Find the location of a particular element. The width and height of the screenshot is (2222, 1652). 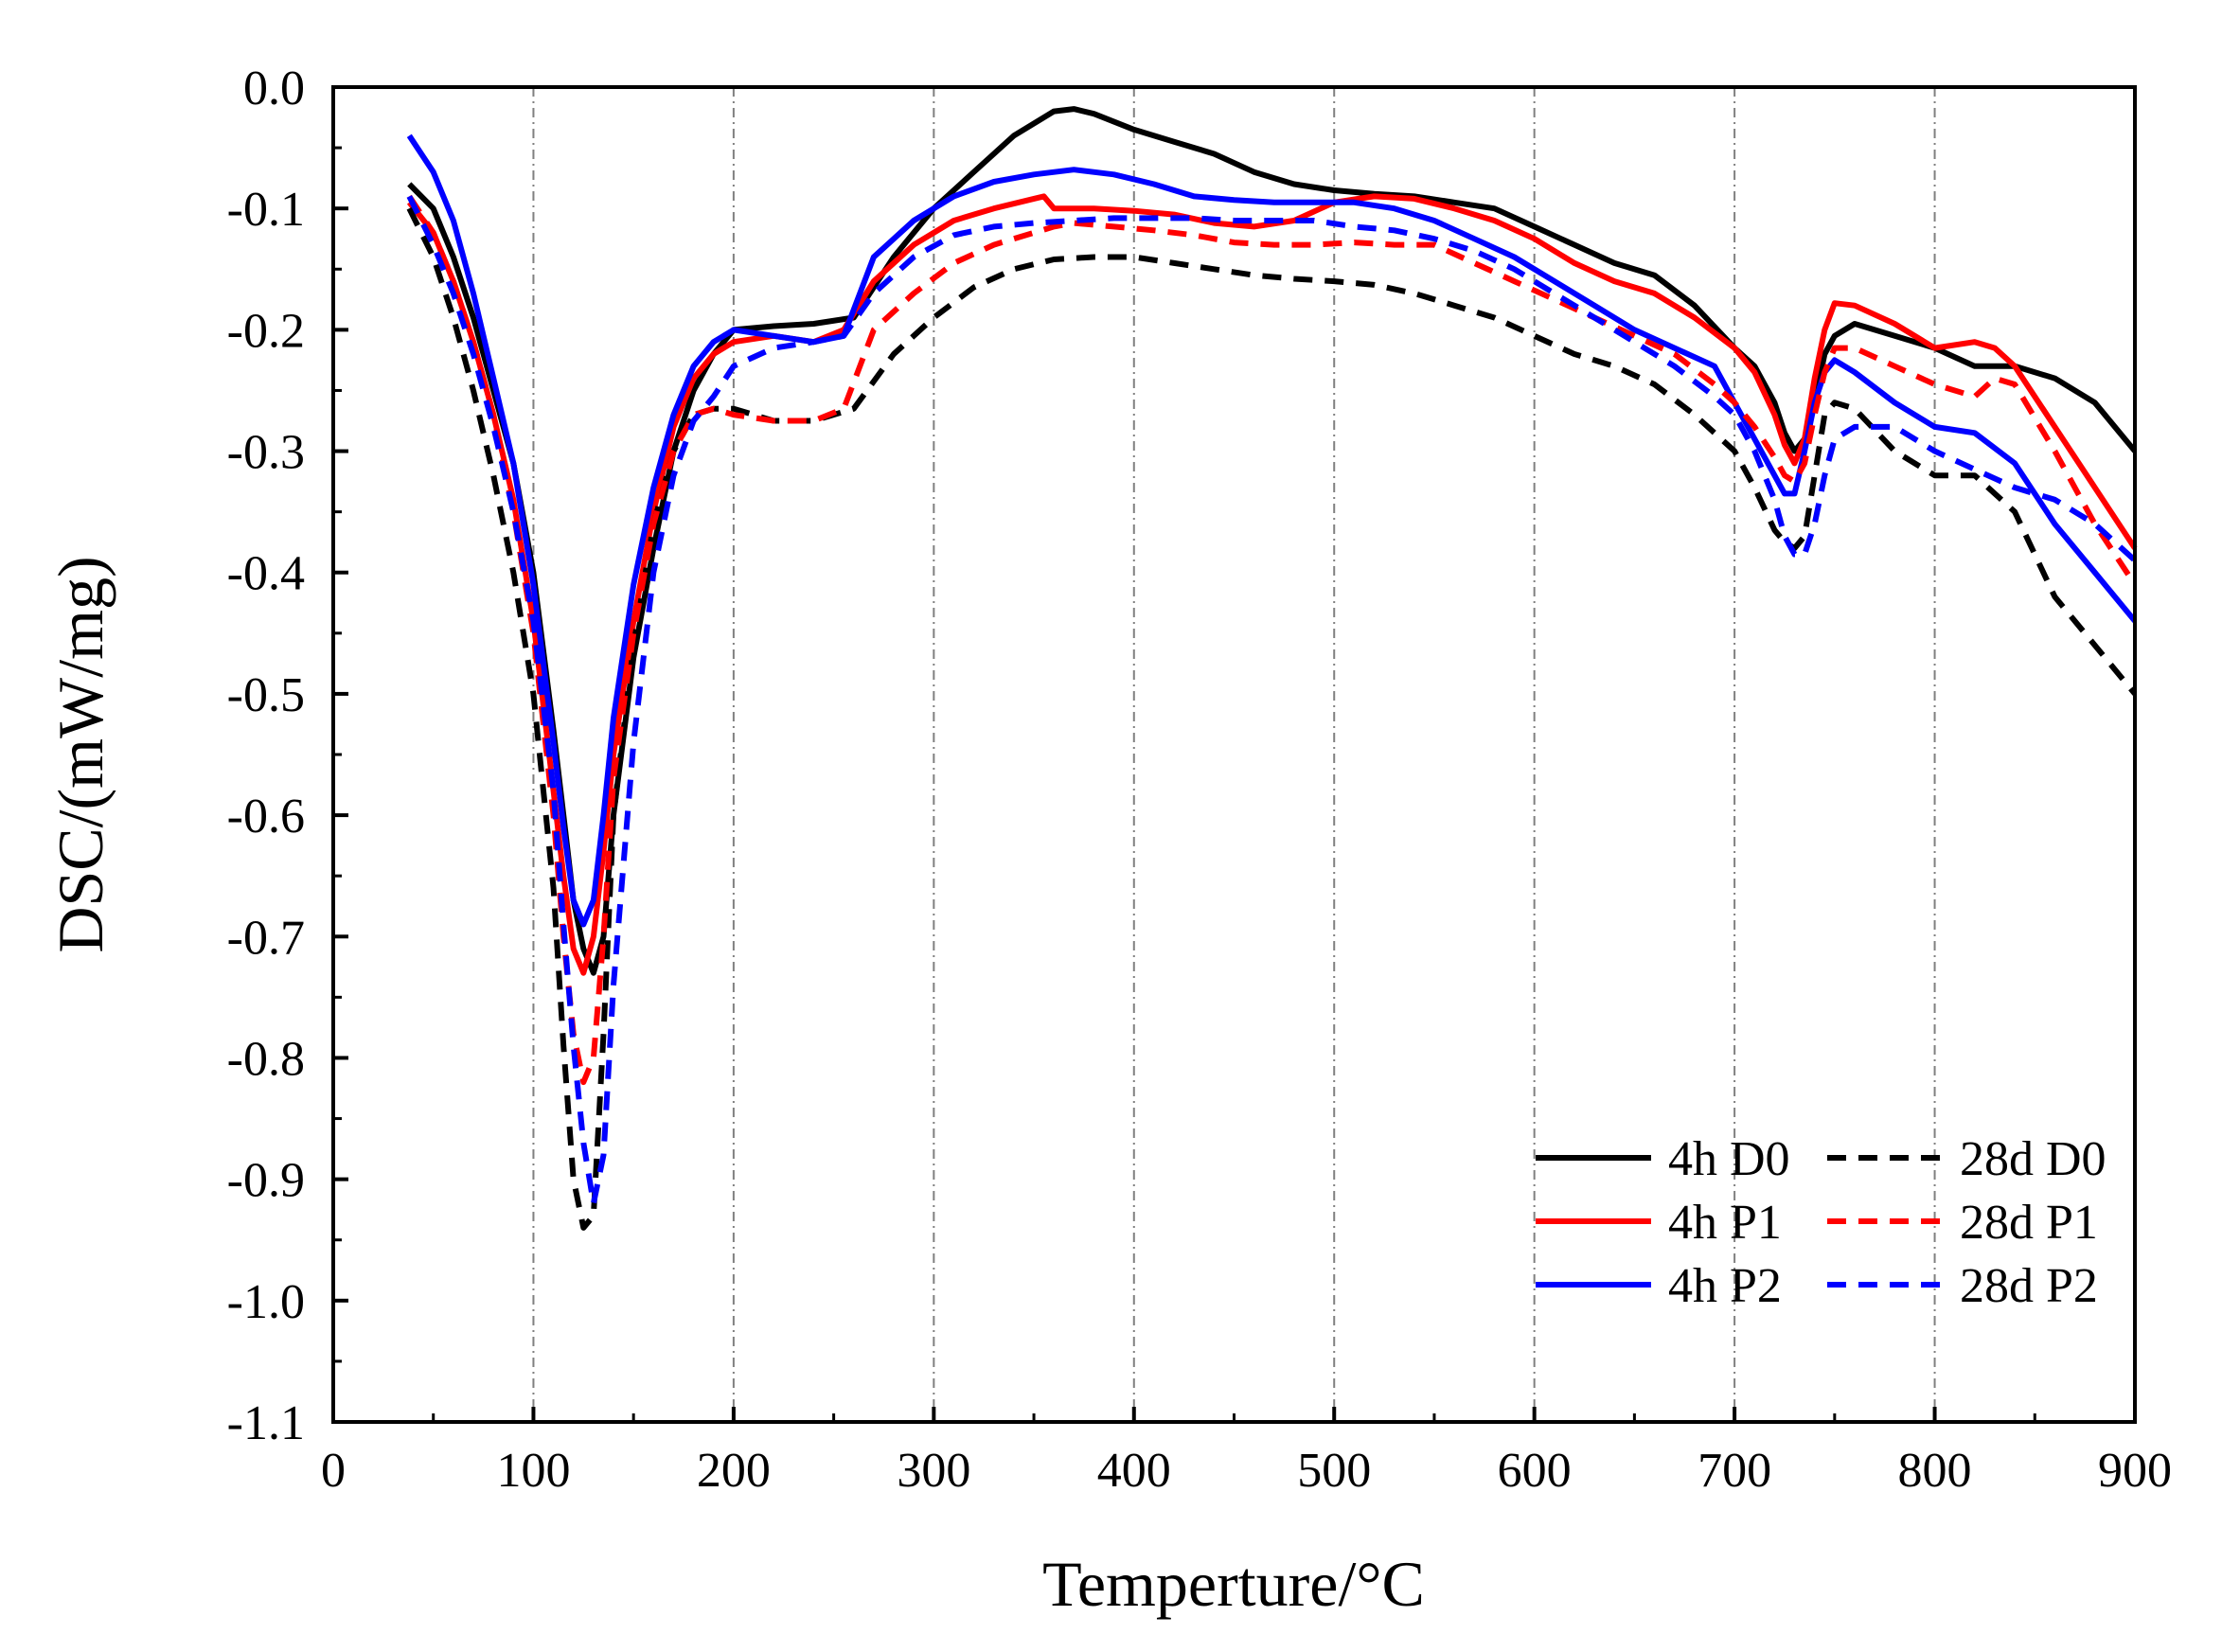

y-tick-label: -0.5 is located at coordinates (266, 695).